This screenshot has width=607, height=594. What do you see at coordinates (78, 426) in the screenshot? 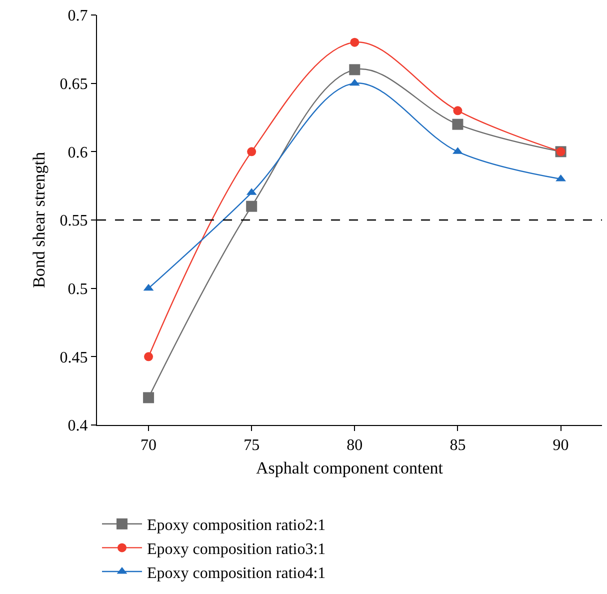
I see `y-tick-label: 0.4` at bounding box center [78, 426].